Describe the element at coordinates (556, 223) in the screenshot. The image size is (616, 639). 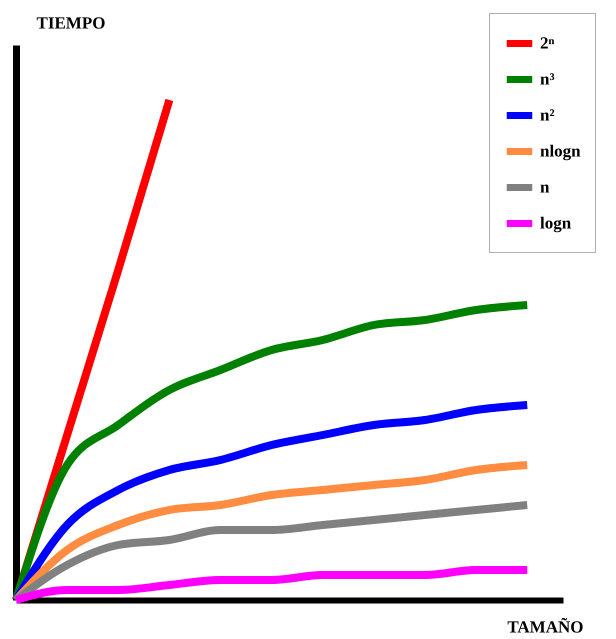
I see `legend-label: logn` at that location.